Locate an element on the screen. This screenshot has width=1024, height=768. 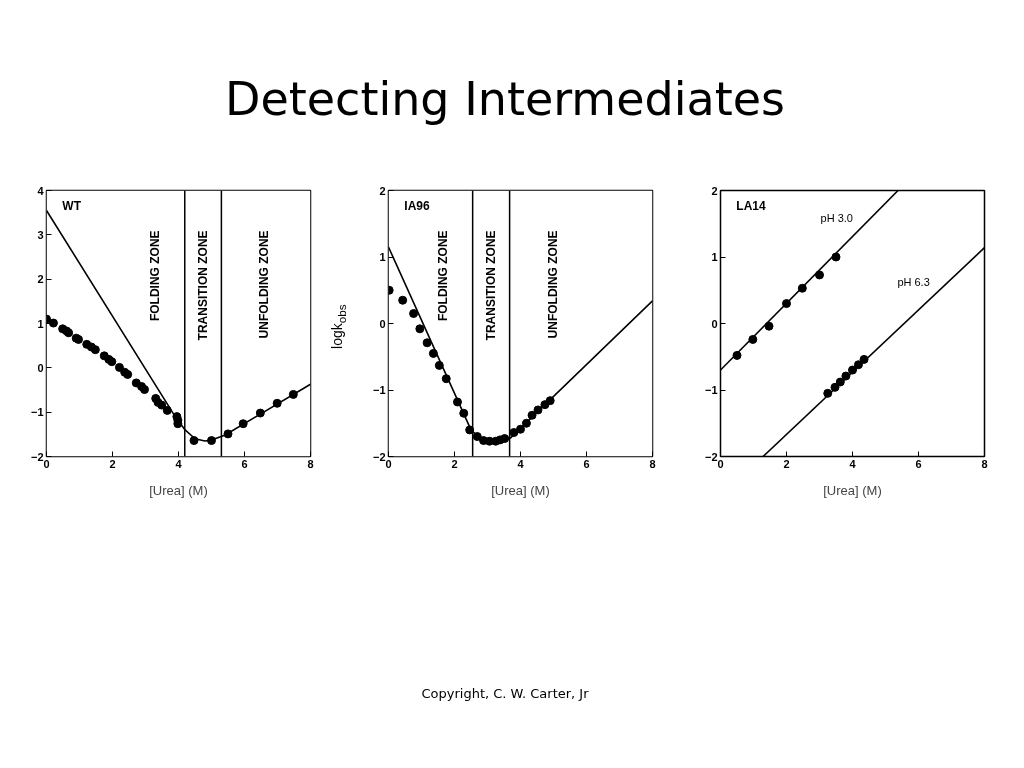
series-label: pH 3.0 is located at coordinates (836, 218).